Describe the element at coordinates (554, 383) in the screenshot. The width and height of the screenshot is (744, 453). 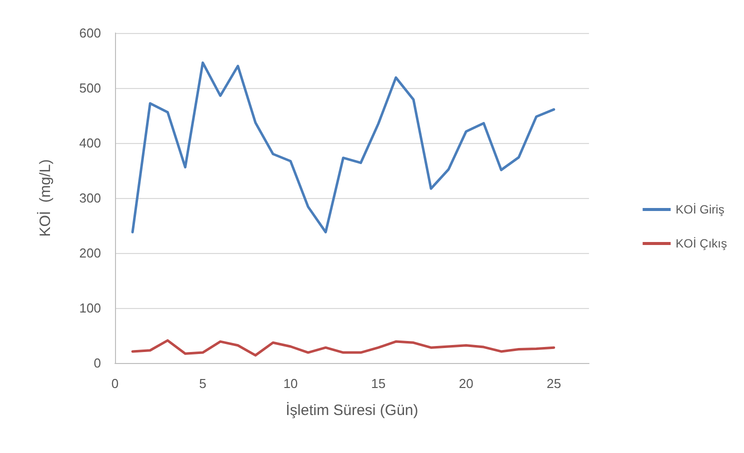
I see `x-tick-label: 25` at that location.